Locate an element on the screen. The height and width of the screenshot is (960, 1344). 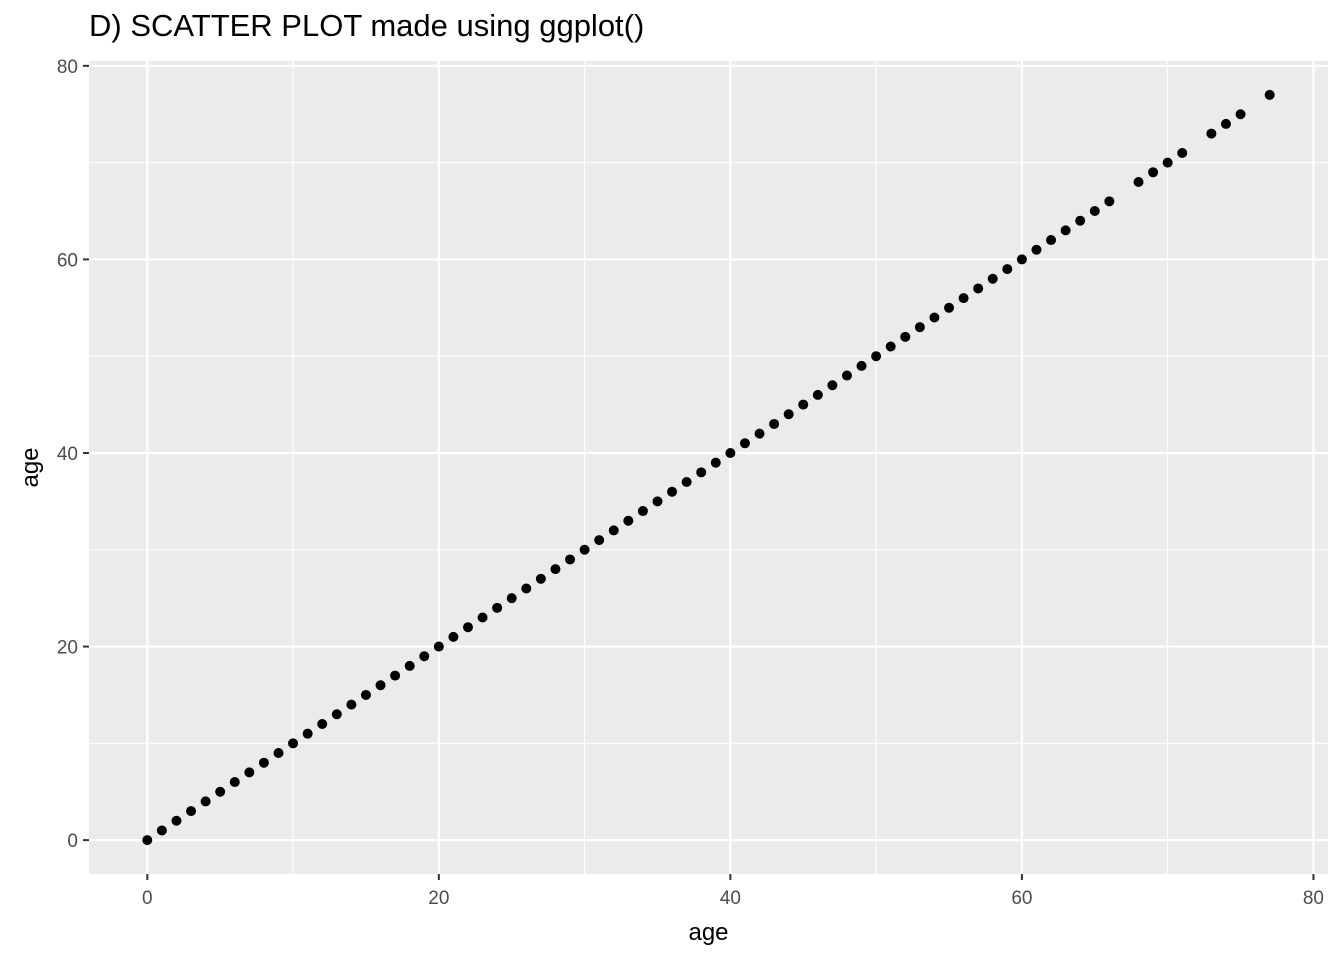
y-axis-tick-labels: 0 20 40 60 80 is located at coordinates (67, 454).